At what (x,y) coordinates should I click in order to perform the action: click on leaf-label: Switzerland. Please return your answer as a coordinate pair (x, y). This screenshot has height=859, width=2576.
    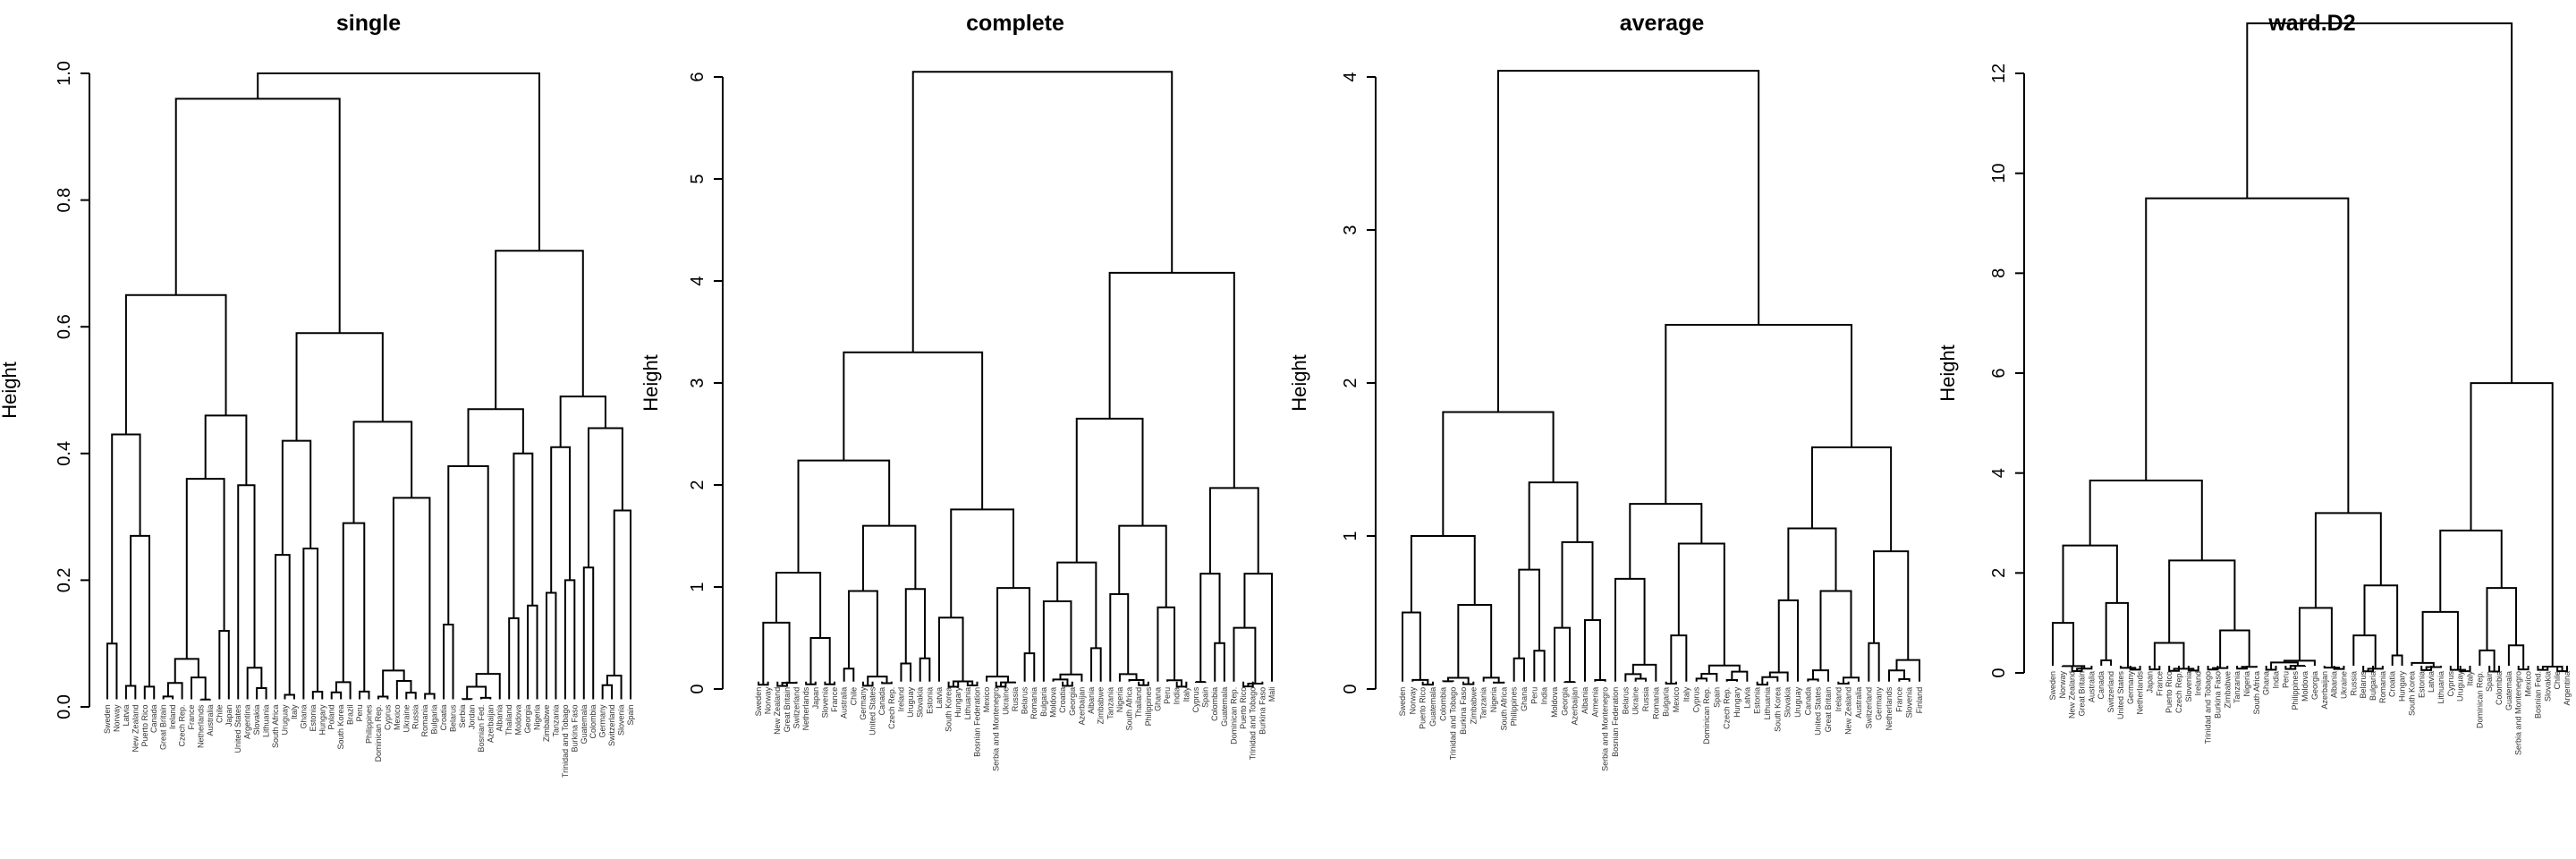
    Looking at the image, I should click on (2110, 692).